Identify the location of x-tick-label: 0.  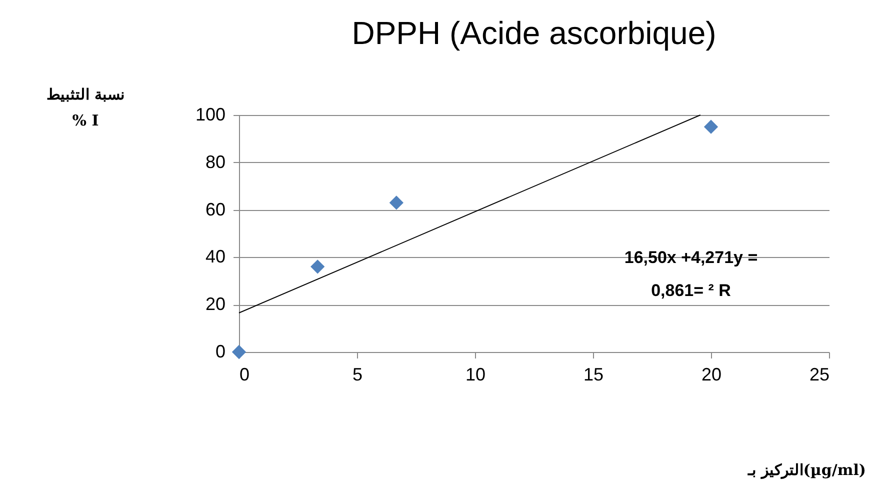
(245, 374).